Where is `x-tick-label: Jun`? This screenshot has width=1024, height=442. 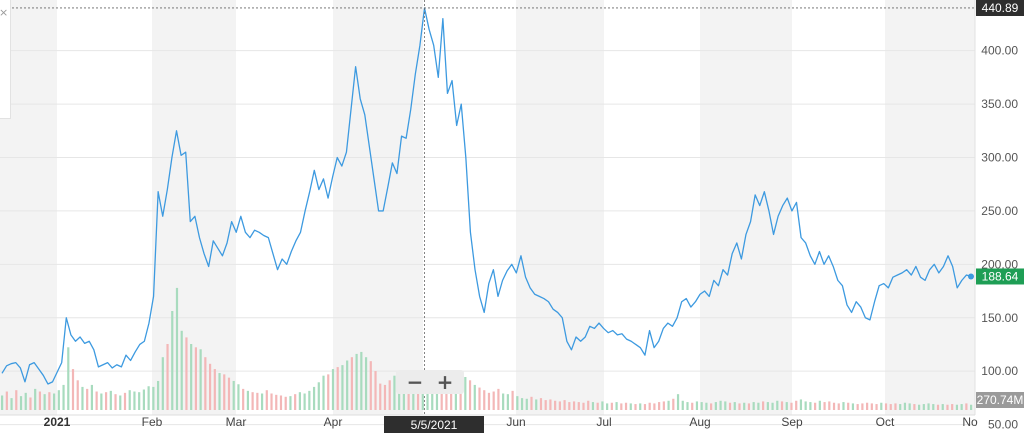 x-tick-label: Jun is located at coordinates (515, 422).